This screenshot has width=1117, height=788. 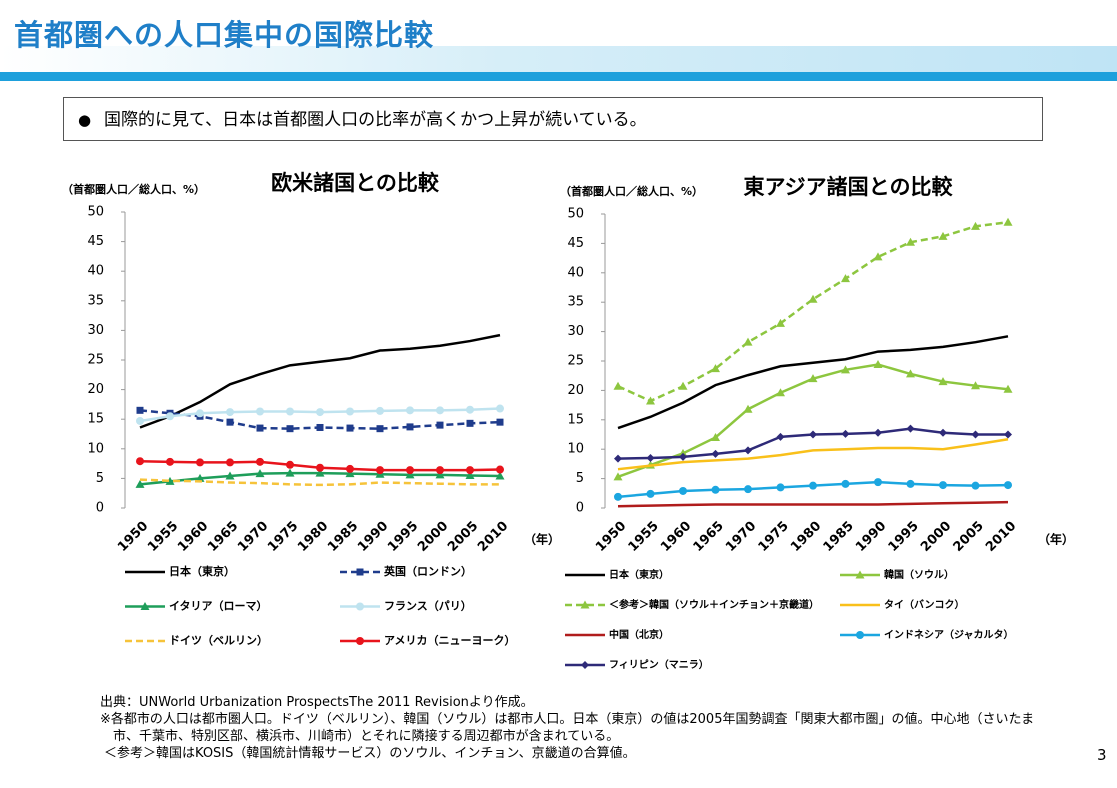 I want to click on legend-label: タイ（バンコク）, so click(x=924, y=604).